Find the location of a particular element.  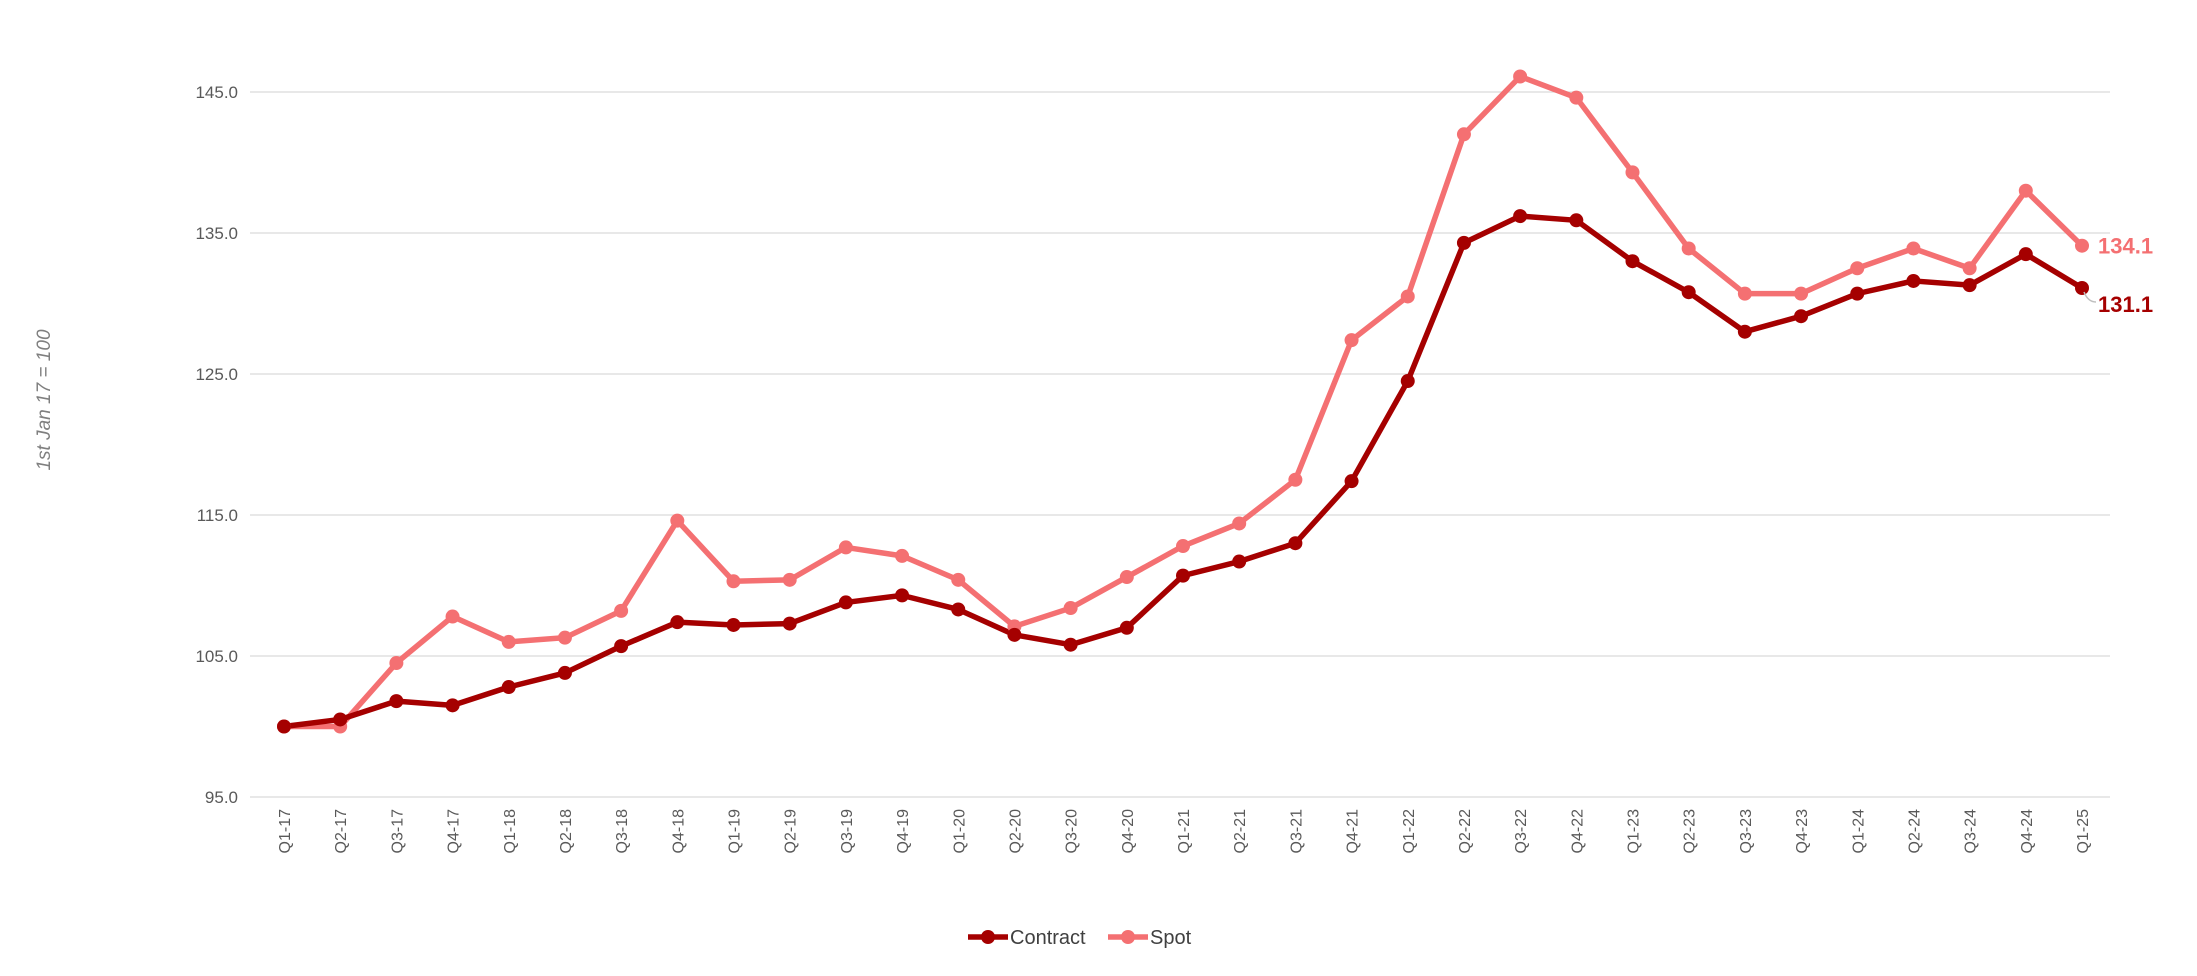

x-tick-label: Q2-24 is located at coordinates (1914, 831).